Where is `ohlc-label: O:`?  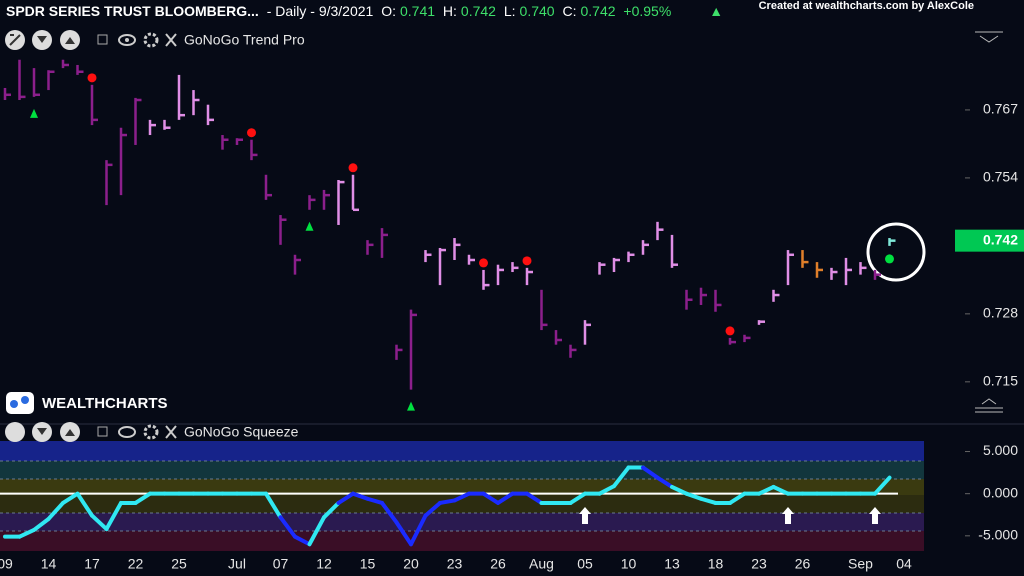
ohlc-label: O: is located at coordinates (388, 11).